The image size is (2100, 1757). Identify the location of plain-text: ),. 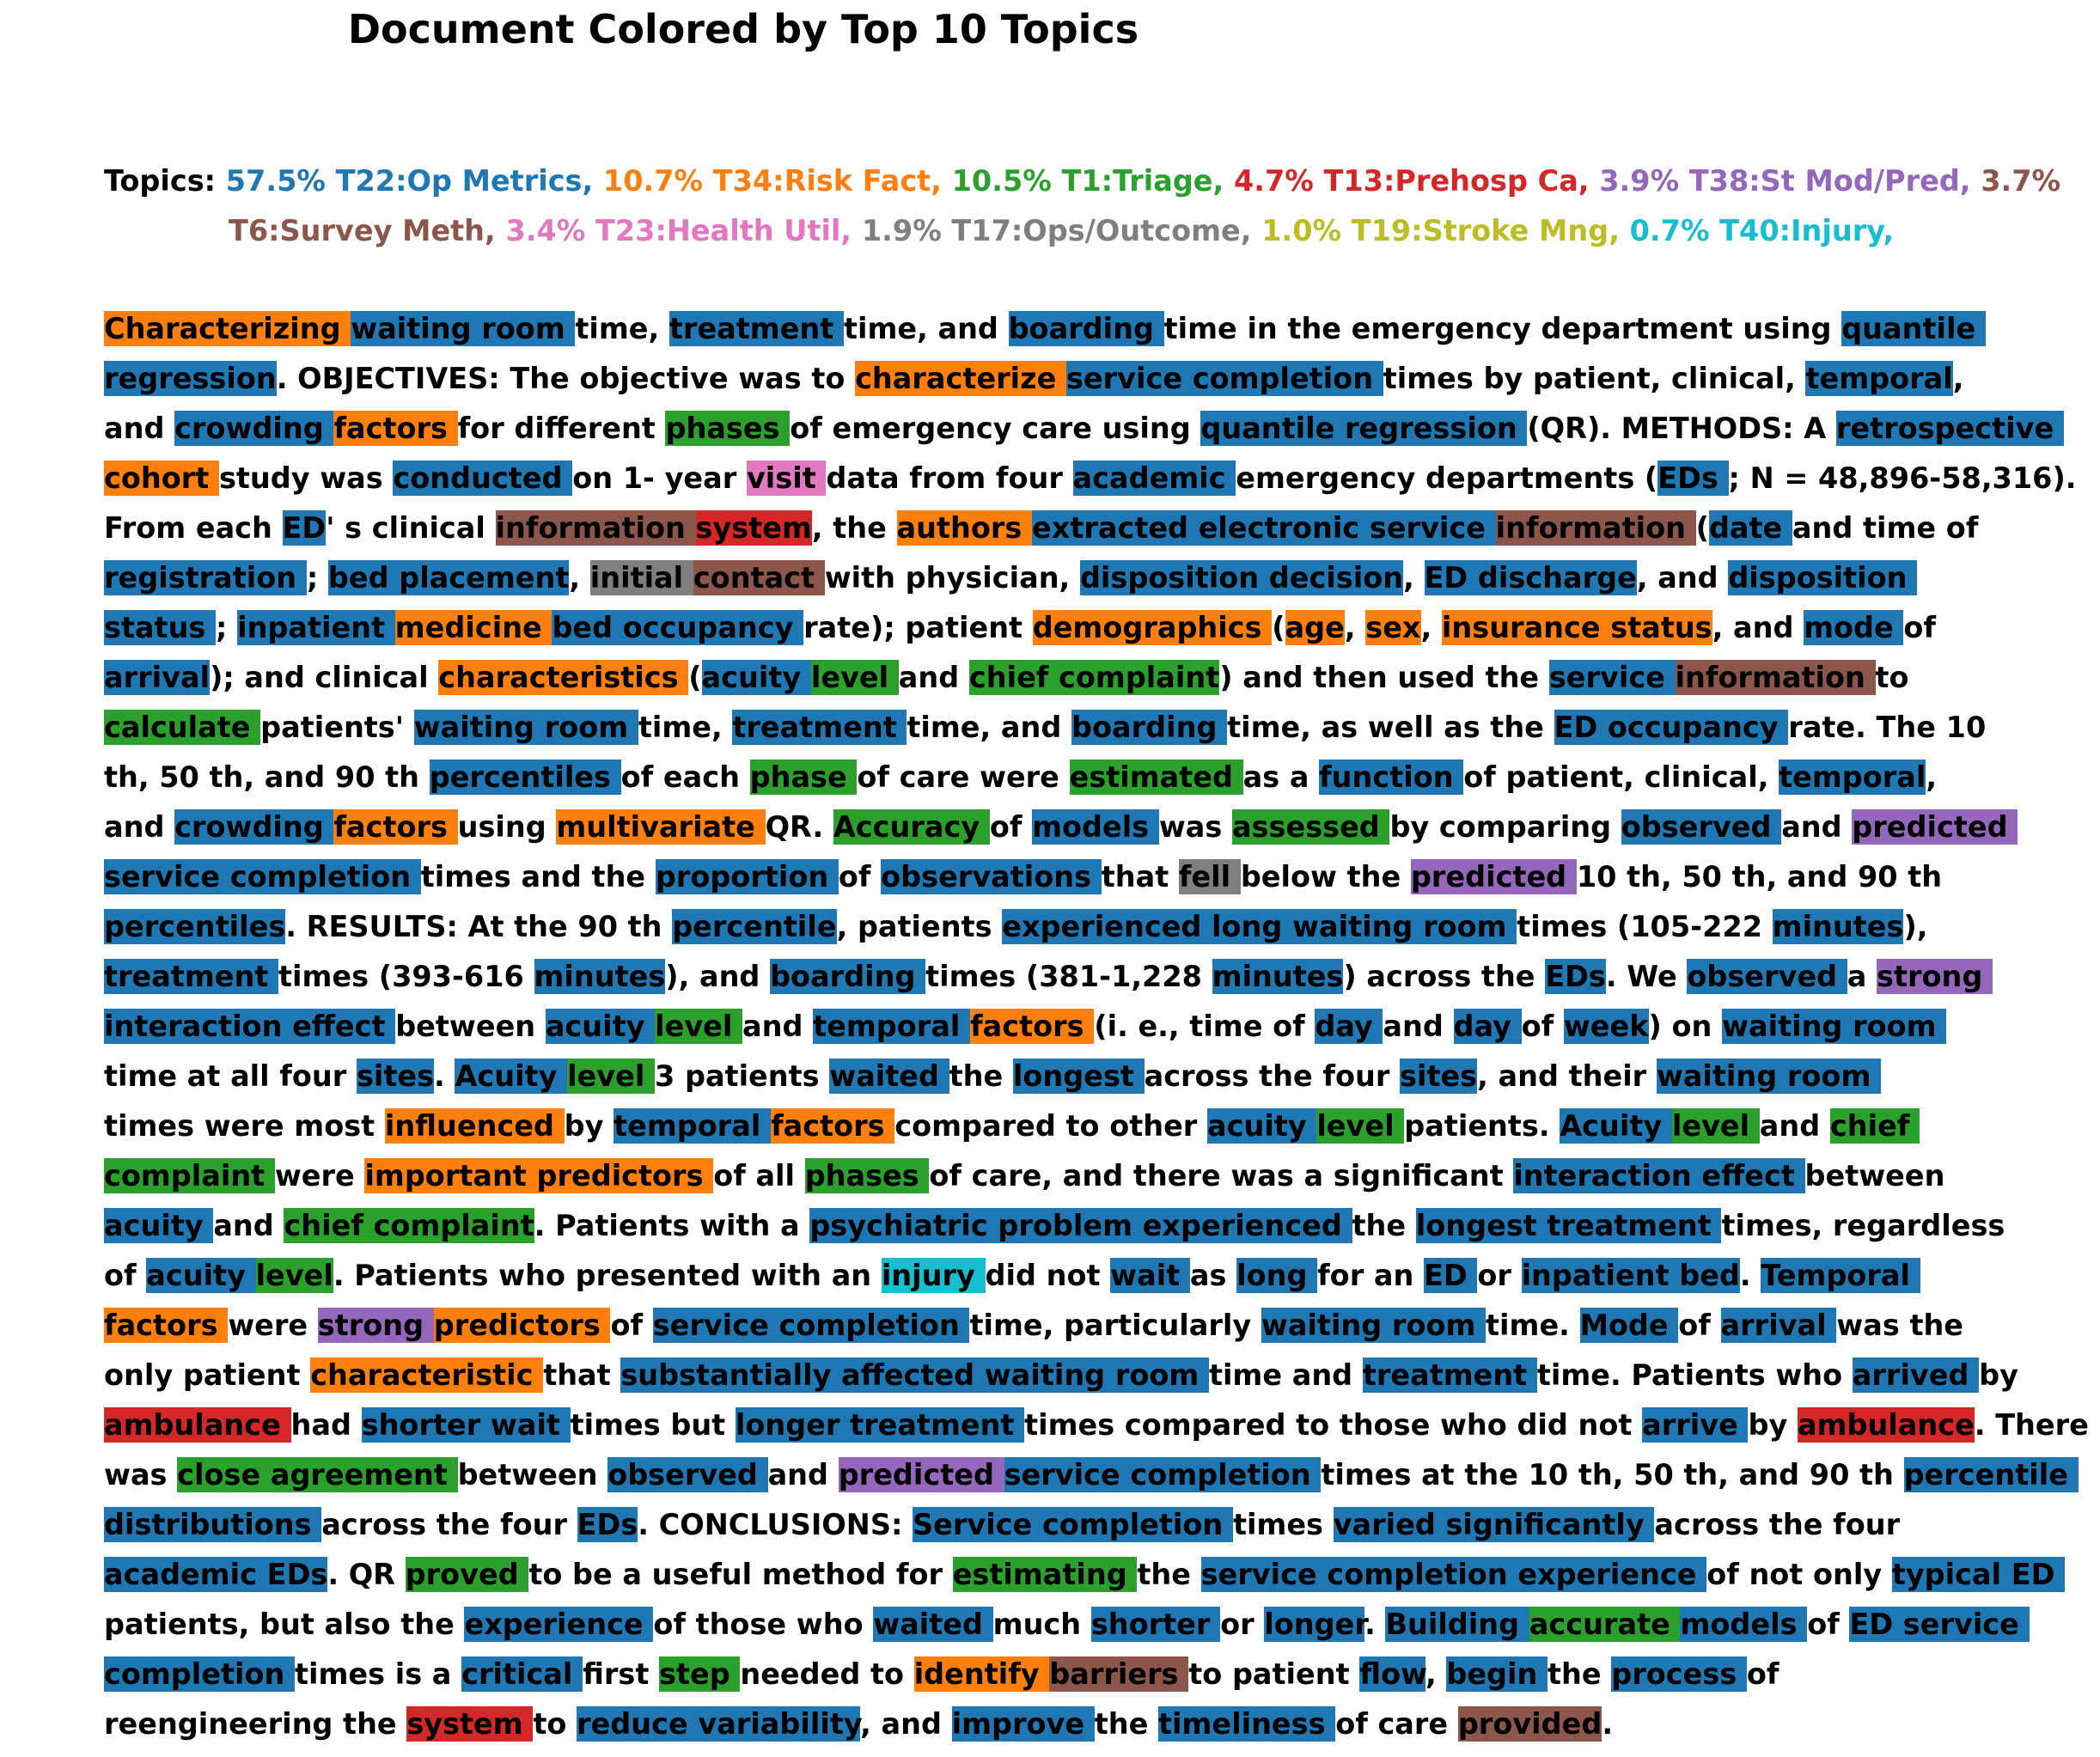
(1915, 926).